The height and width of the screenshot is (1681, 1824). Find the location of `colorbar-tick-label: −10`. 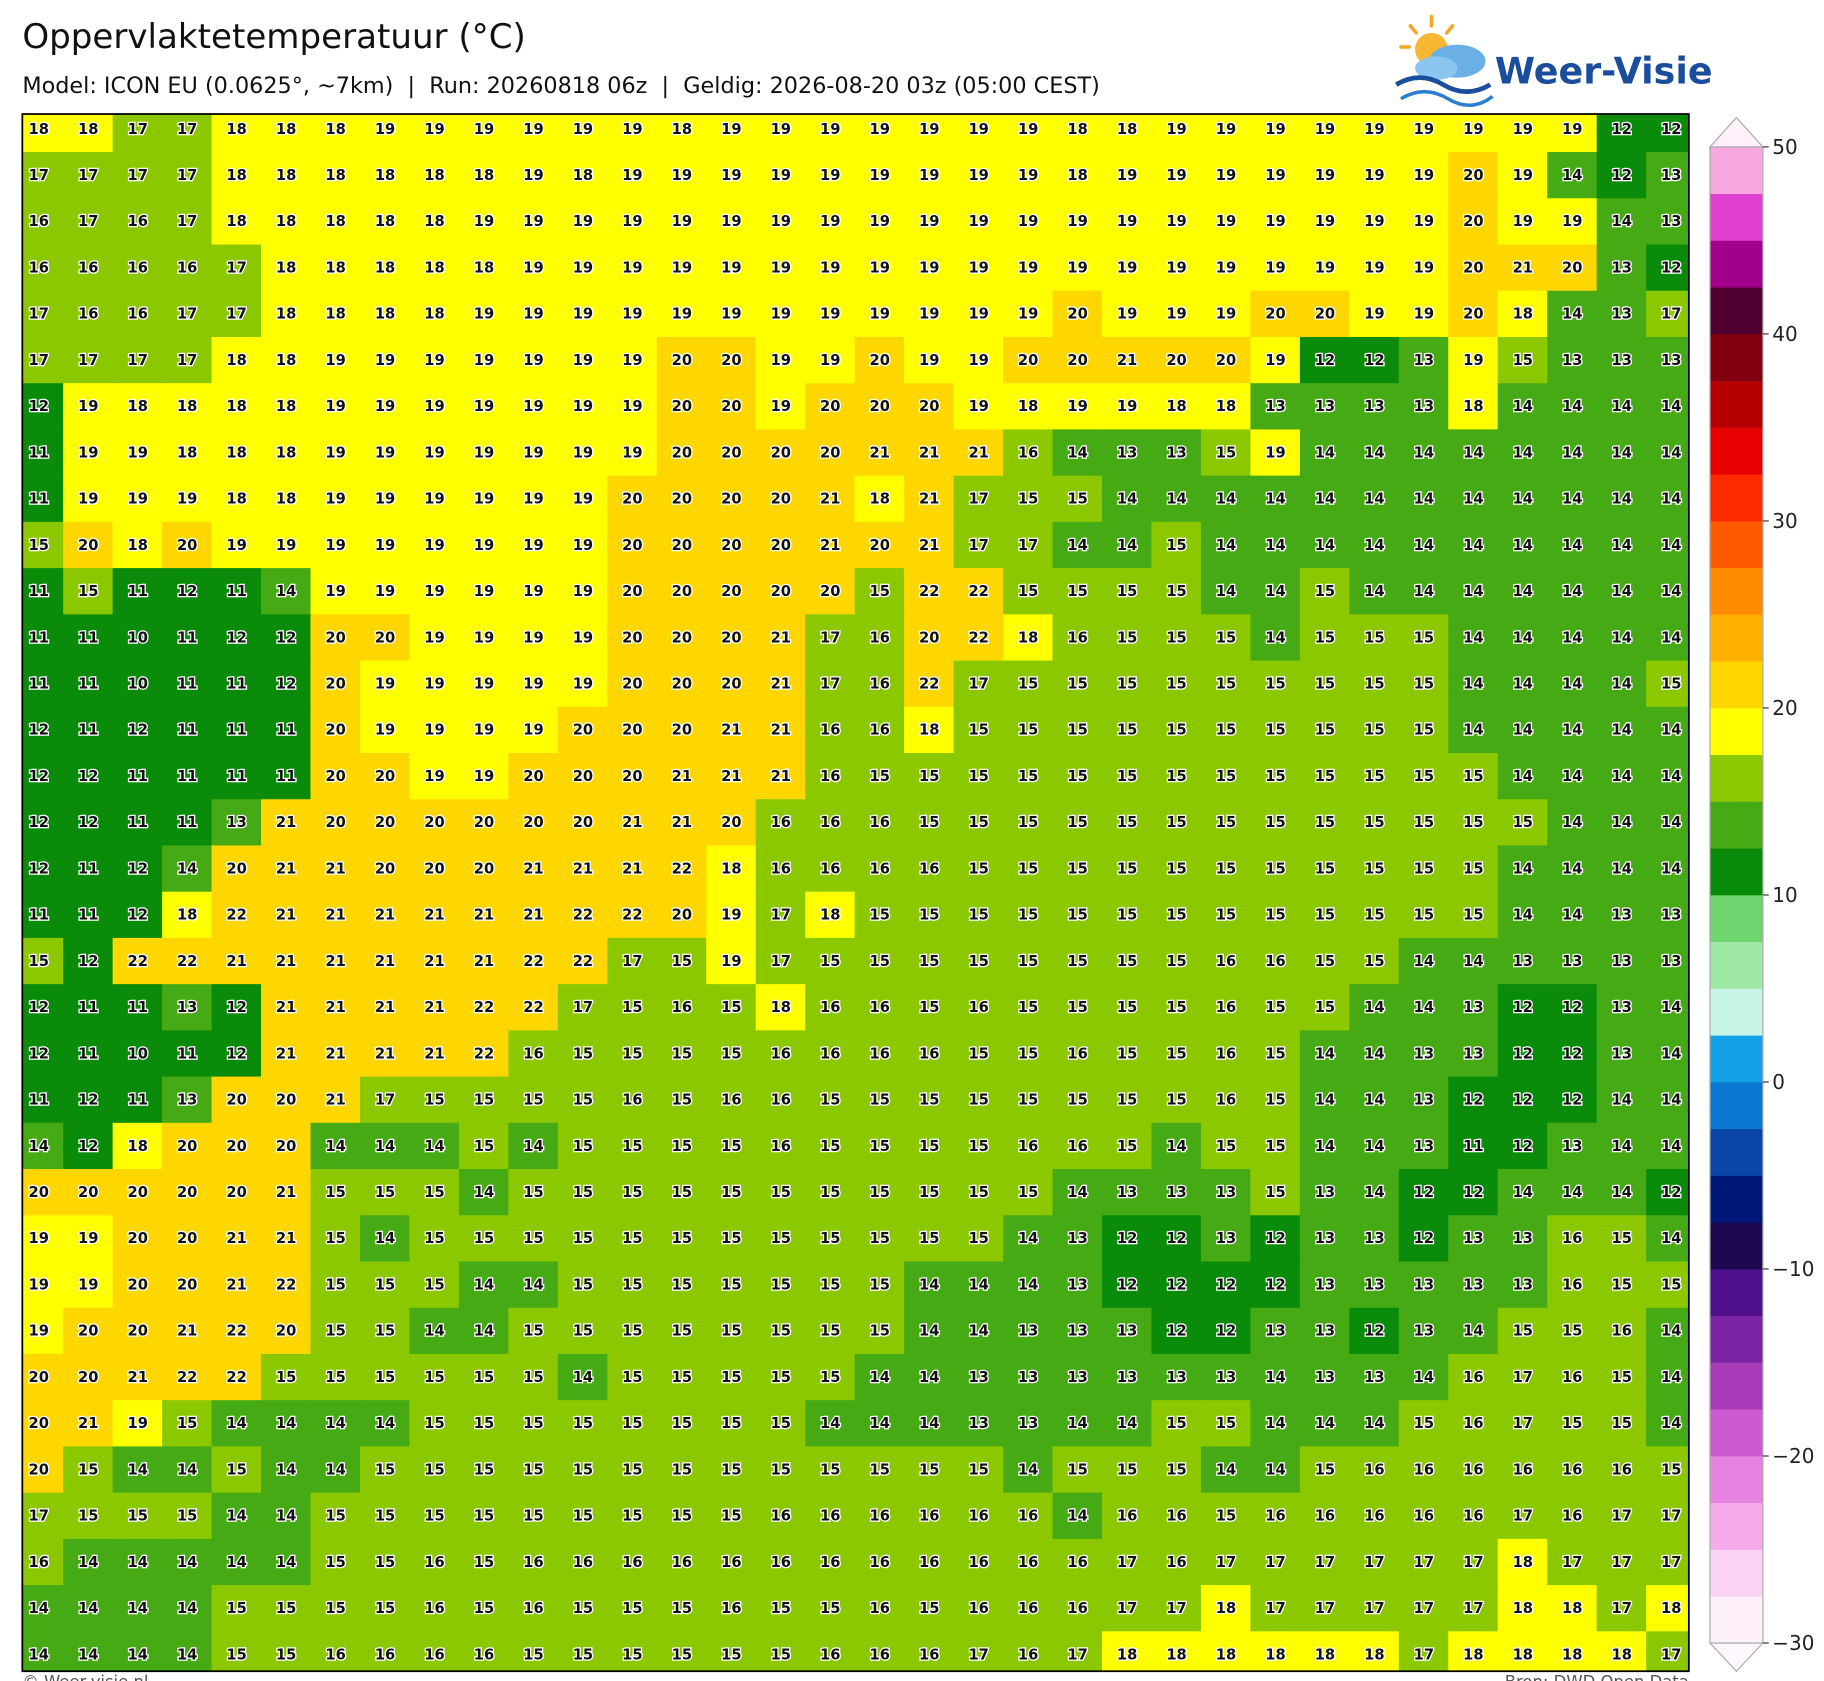

colorbar-tick-label: −10 is located at coordinates (1793, 1269).